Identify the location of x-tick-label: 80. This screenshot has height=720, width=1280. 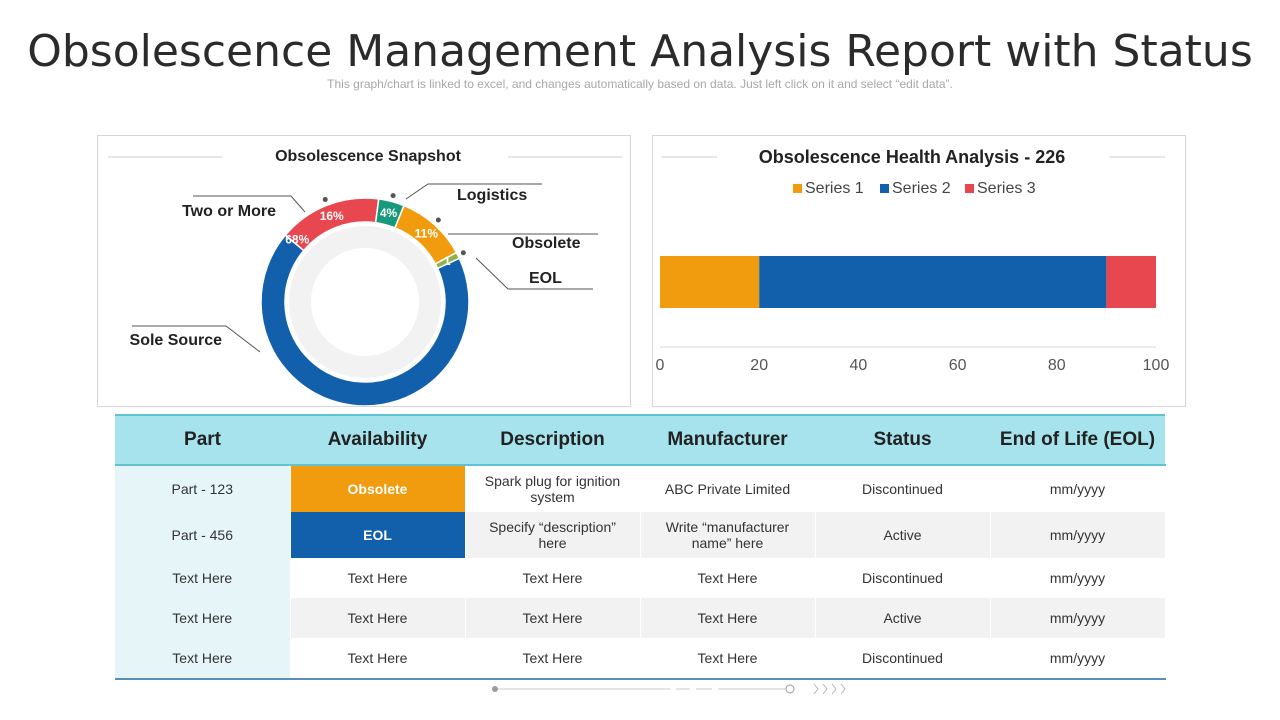
(1057, 365).